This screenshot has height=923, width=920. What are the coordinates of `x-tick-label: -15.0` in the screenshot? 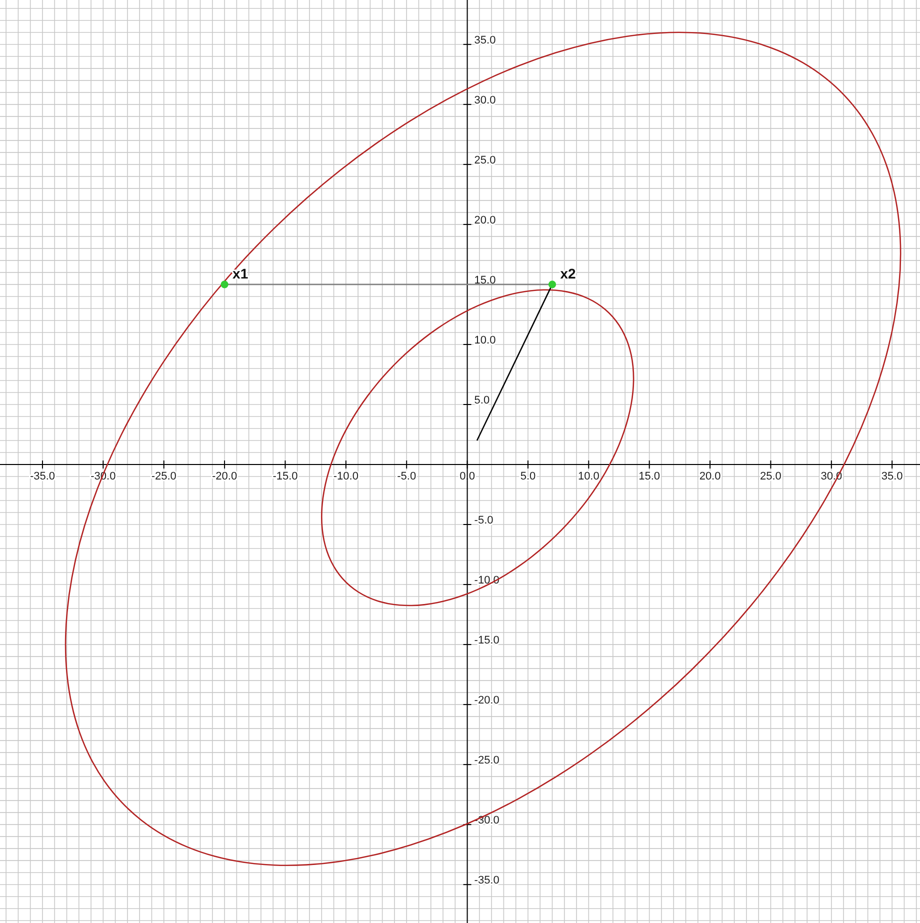 It's located at (285, 476).